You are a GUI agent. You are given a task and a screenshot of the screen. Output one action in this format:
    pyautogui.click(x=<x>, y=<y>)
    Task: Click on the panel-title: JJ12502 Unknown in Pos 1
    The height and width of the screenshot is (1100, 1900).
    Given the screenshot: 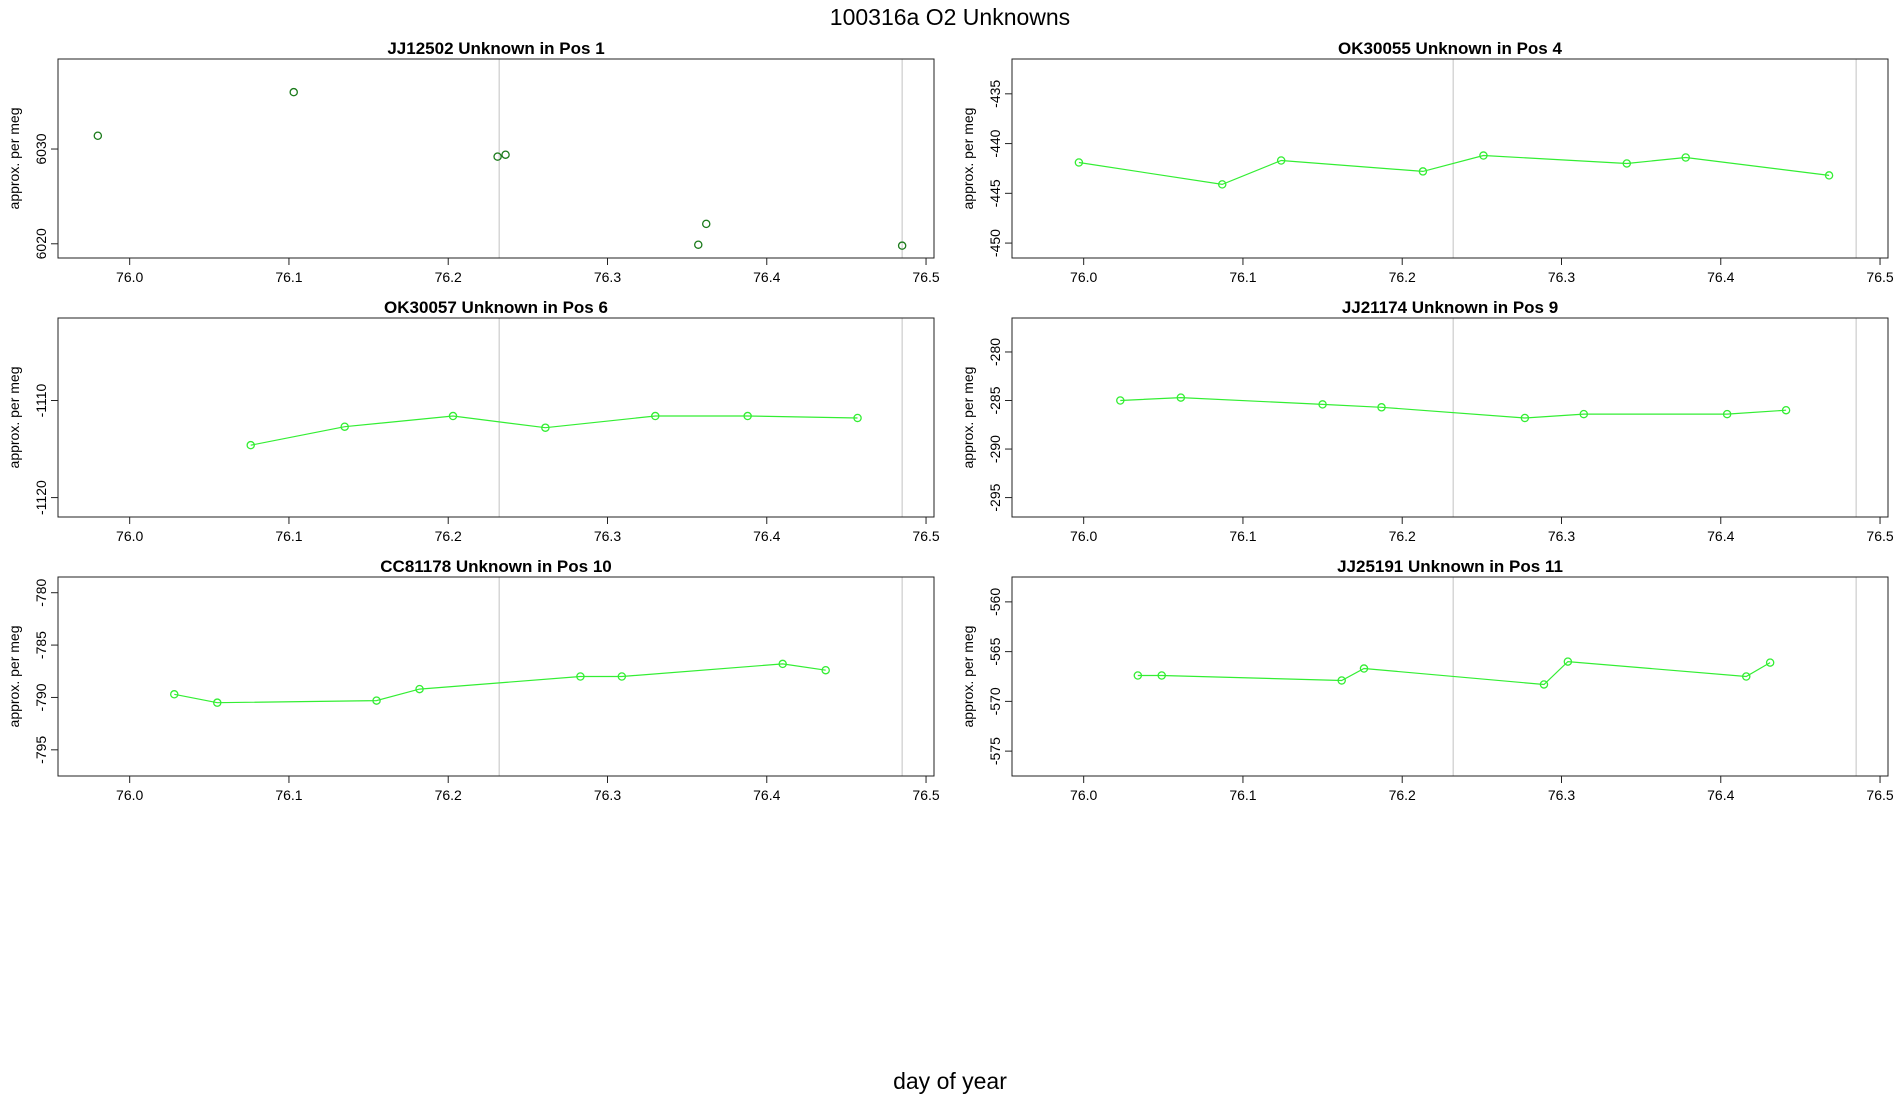 What is the action you would take?
    pyautogui.click(x=495, y=48)
    